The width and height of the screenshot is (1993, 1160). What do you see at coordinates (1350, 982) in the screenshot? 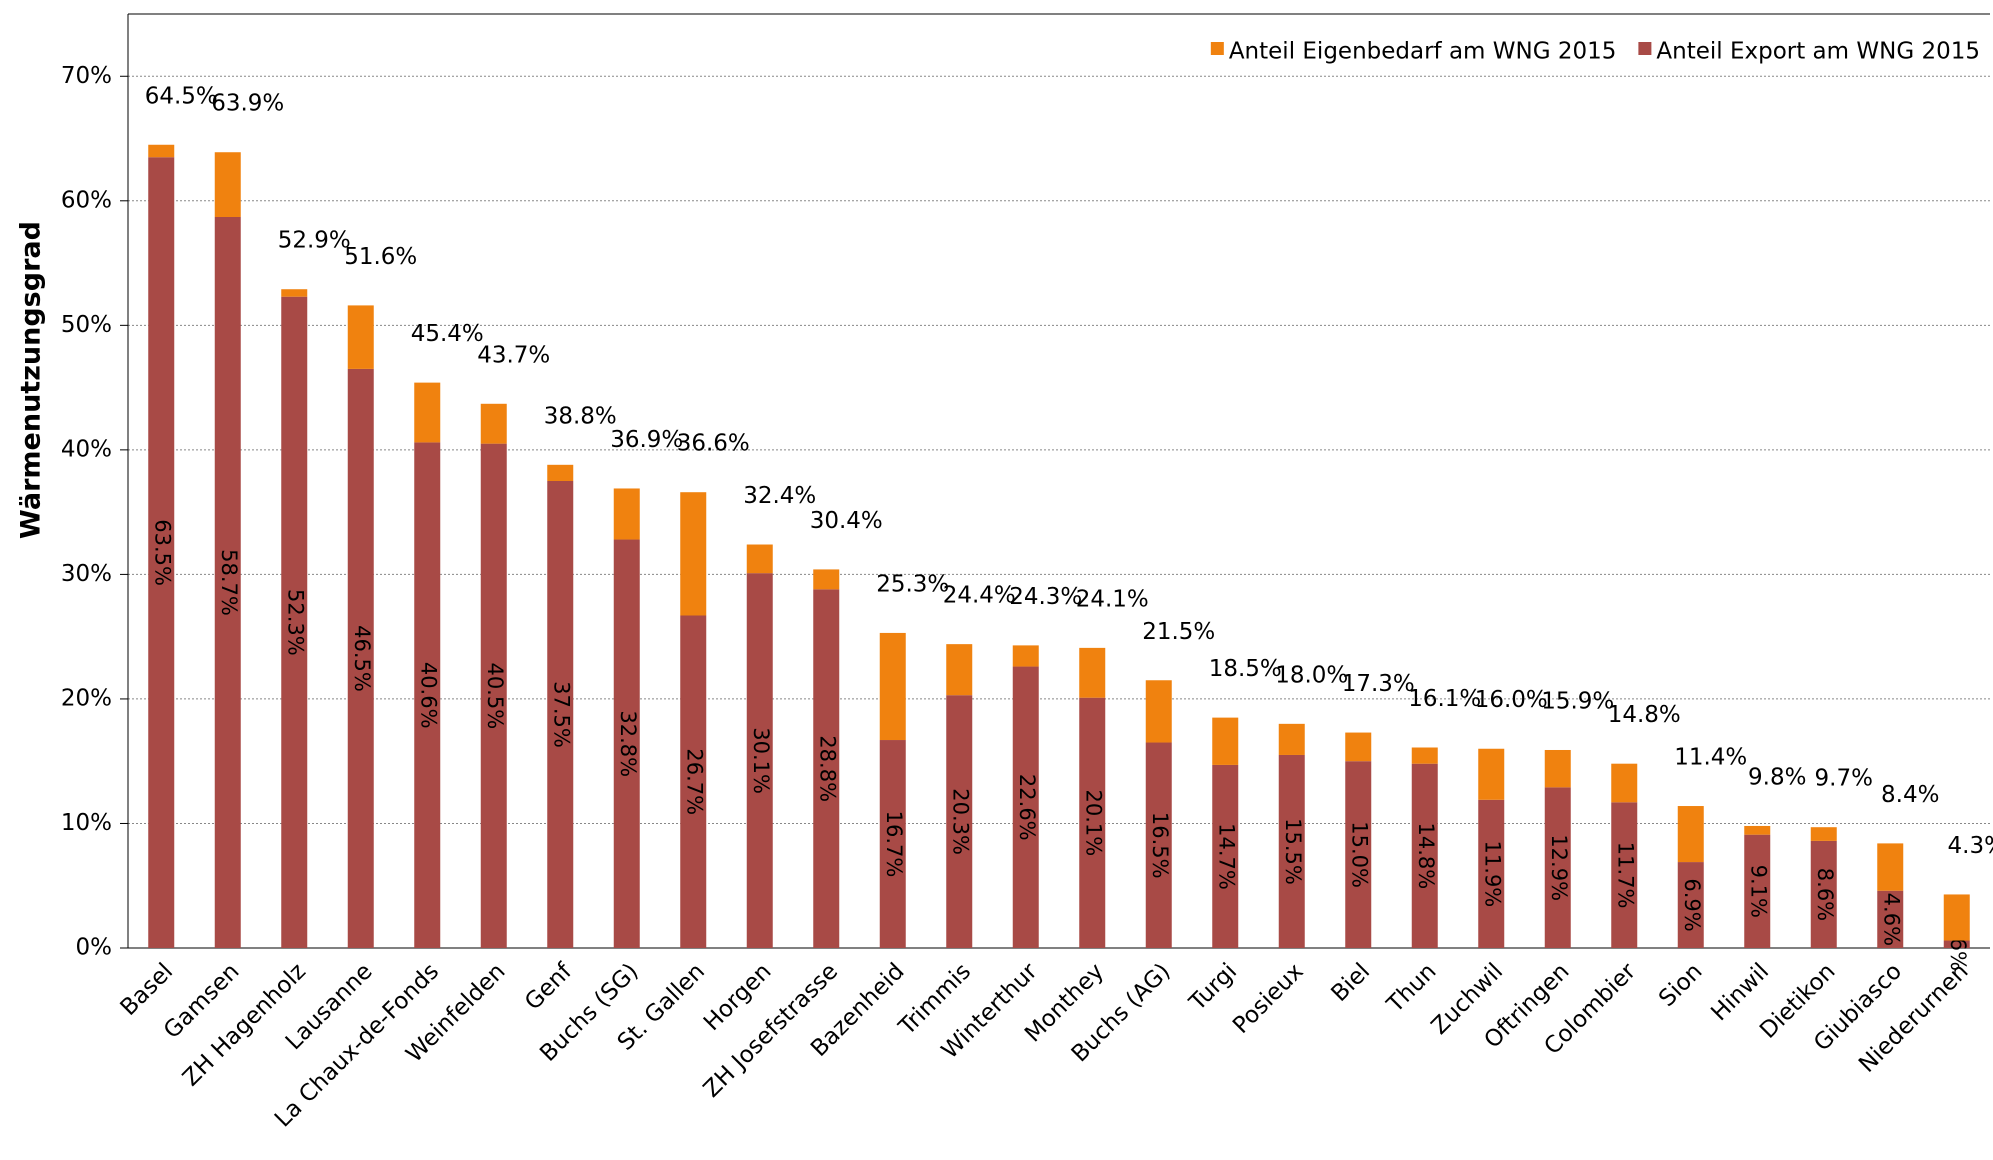
I see `x-tick-label: Biel` at bounding box center [1350, 982].